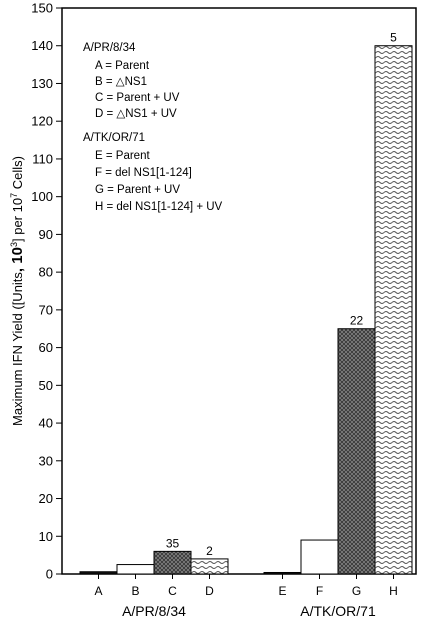 This screenshot has width=428, height=618. I want to click on bar-d, so click(209, 566).